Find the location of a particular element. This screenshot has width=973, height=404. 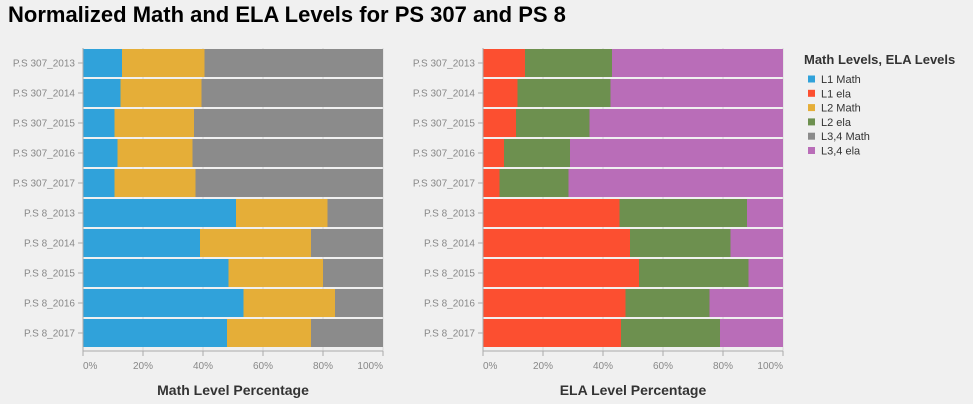

bar-l3-4-math-p-s-307-2016 is located at coordinates (288, 153).